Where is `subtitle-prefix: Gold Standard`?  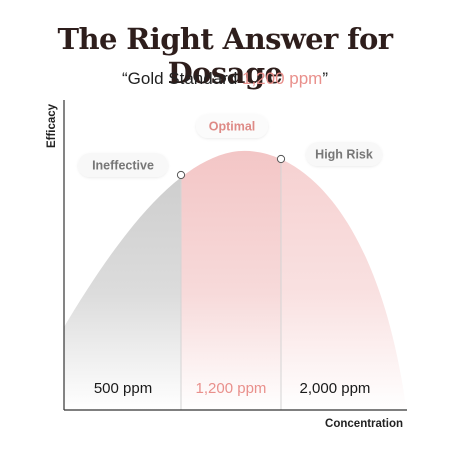
subtitle-prefix: Gold Standard is located at coordinates (184, 78).